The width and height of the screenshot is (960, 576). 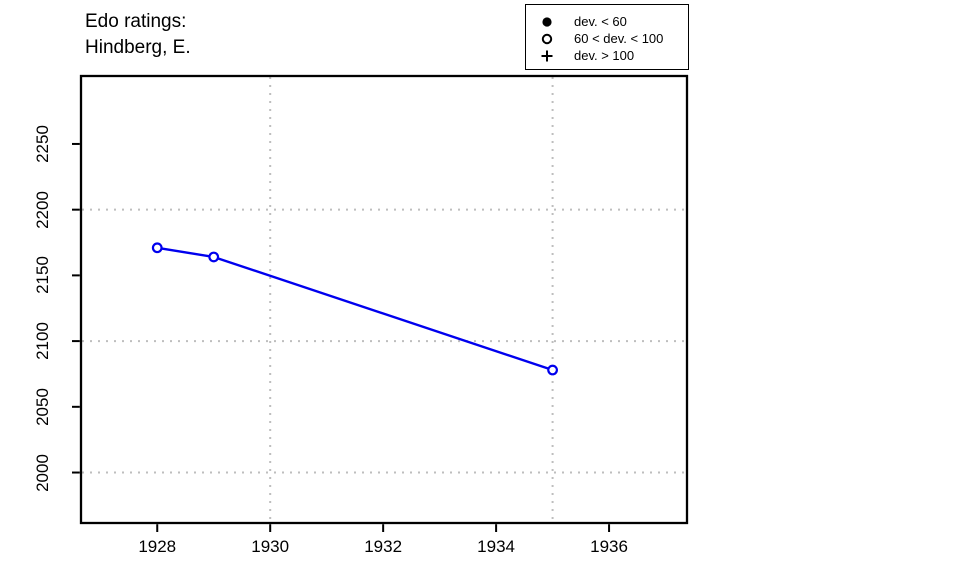 I want to click on legend-item: dev. > 100, so click(x=607, y=55).